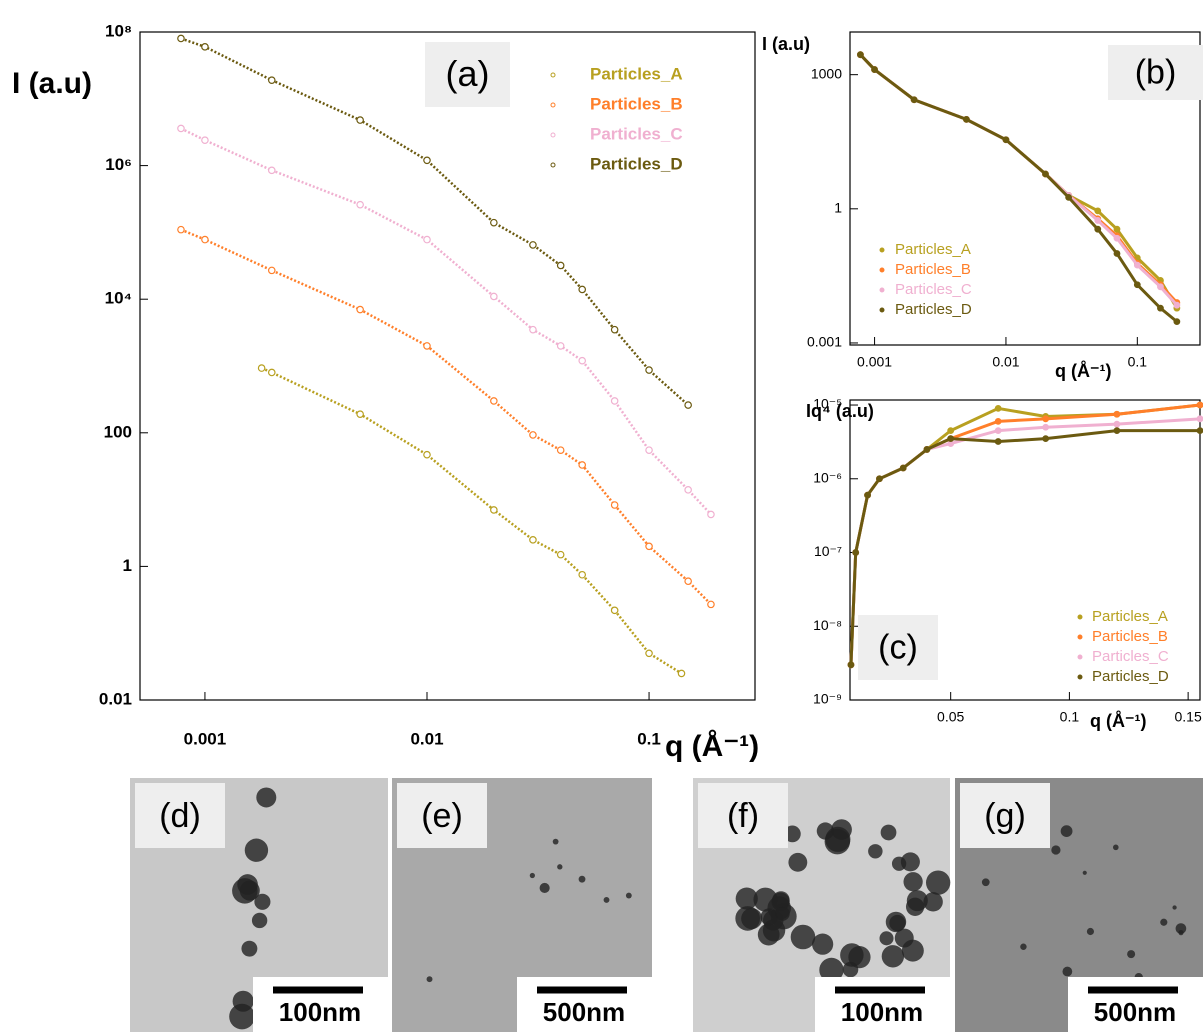 The width and height of the screenshot is (1203, 1032). I want to click on panel-label: (f), so click(743, 816).